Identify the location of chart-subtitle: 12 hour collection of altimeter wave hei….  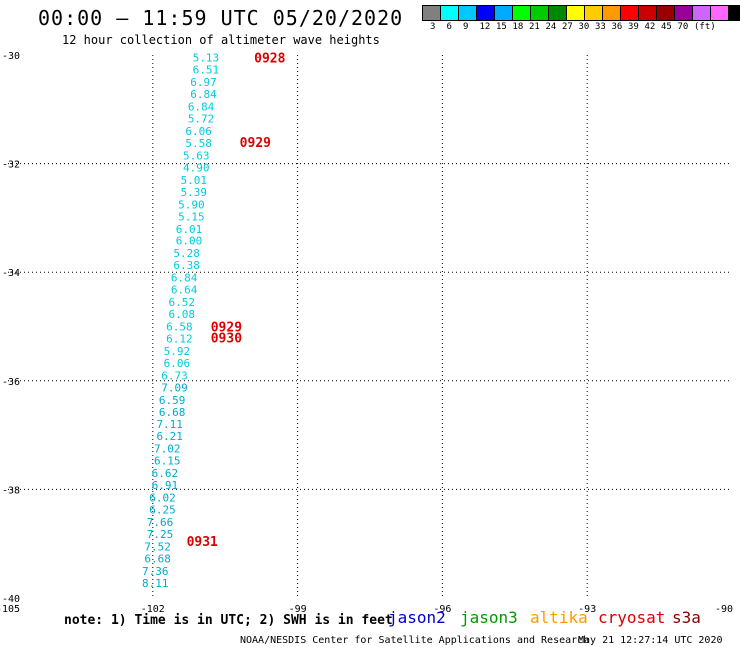
(221, 40).